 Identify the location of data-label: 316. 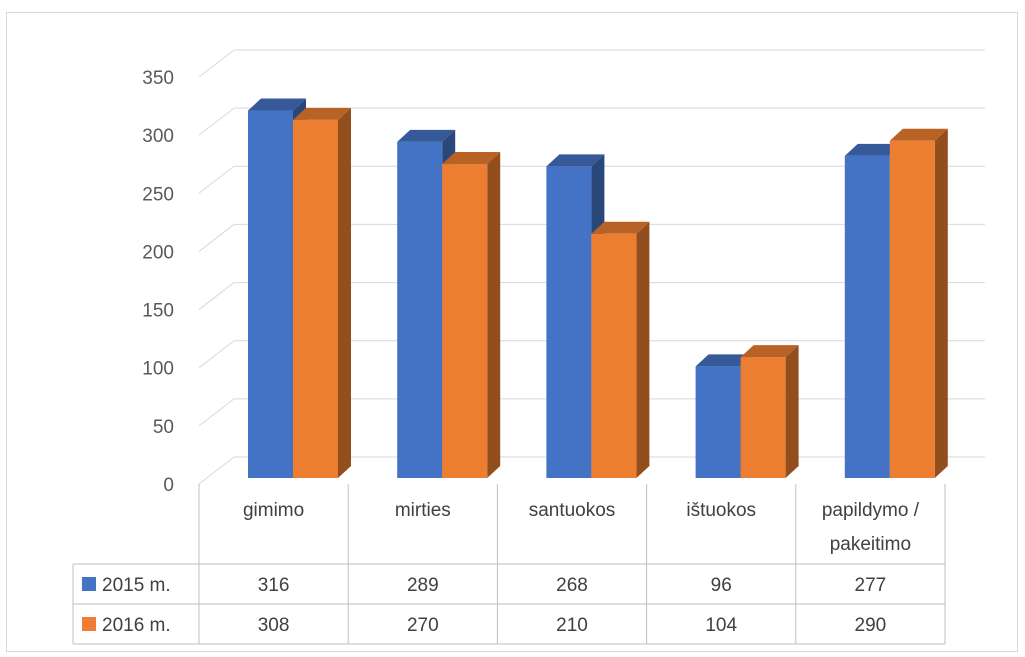
(274, 585).